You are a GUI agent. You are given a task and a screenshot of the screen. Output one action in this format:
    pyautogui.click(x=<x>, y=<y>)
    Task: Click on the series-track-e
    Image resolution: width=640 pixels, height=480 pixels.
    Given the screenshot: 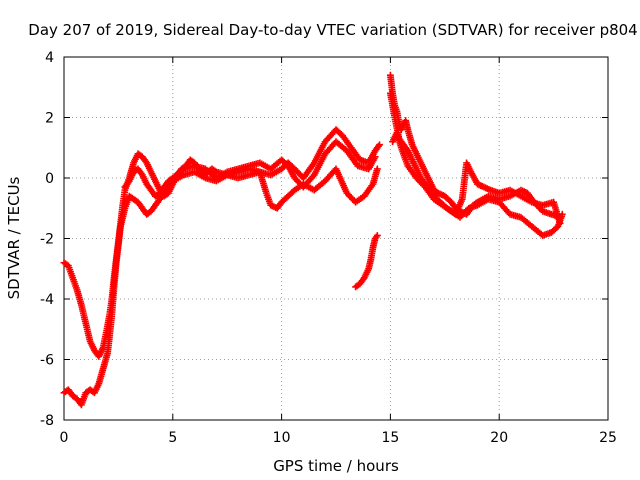 What is the action you would take?
    pyautogui.click(x=475, y=146)
    